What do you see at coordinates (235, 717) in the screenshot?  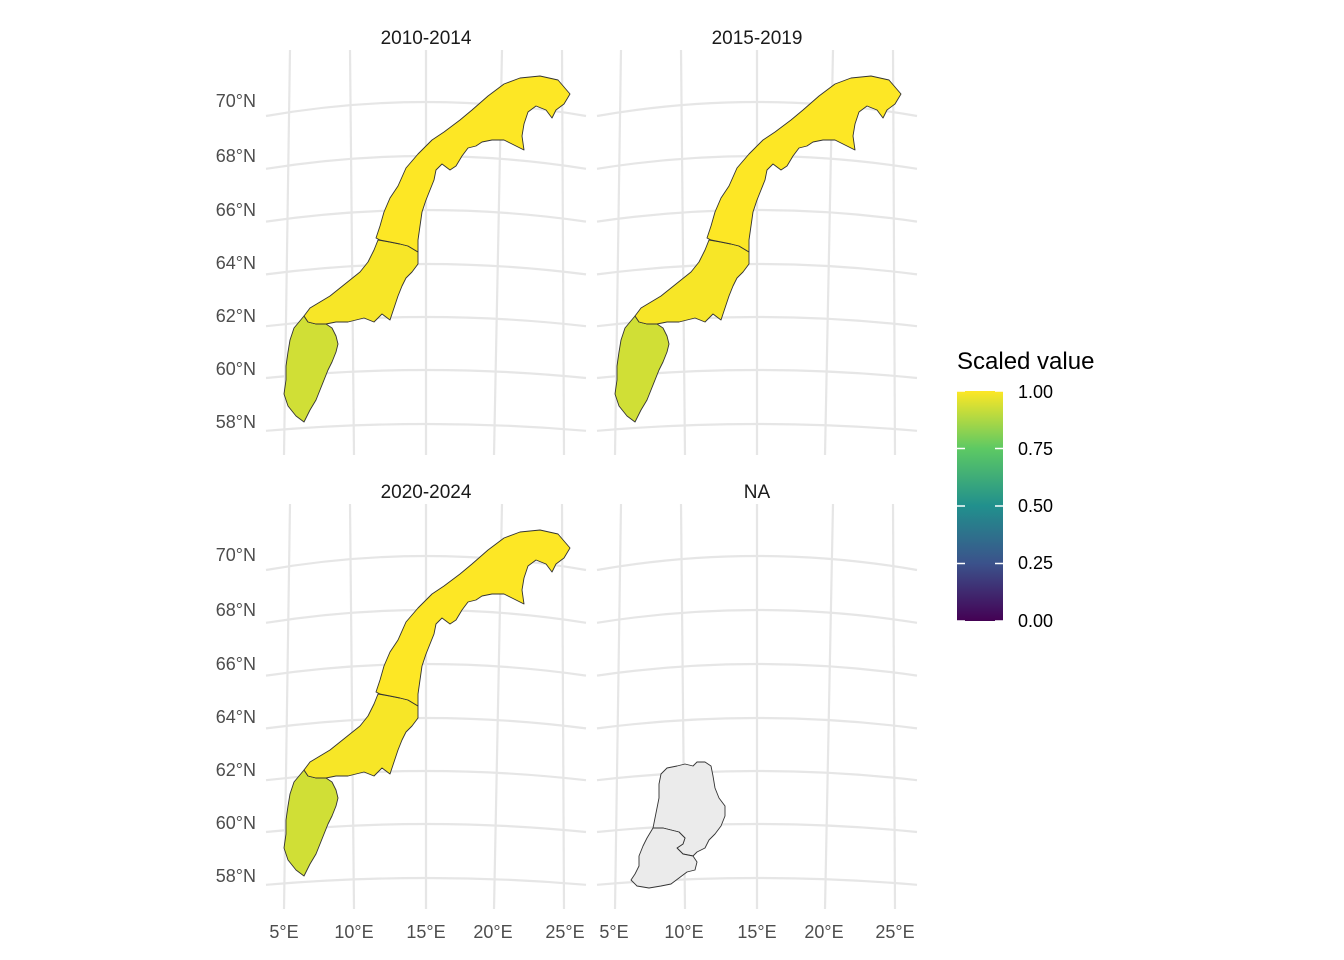 I see `y-tick-64-bottom: 64°N` at bounding box center [235, 717].